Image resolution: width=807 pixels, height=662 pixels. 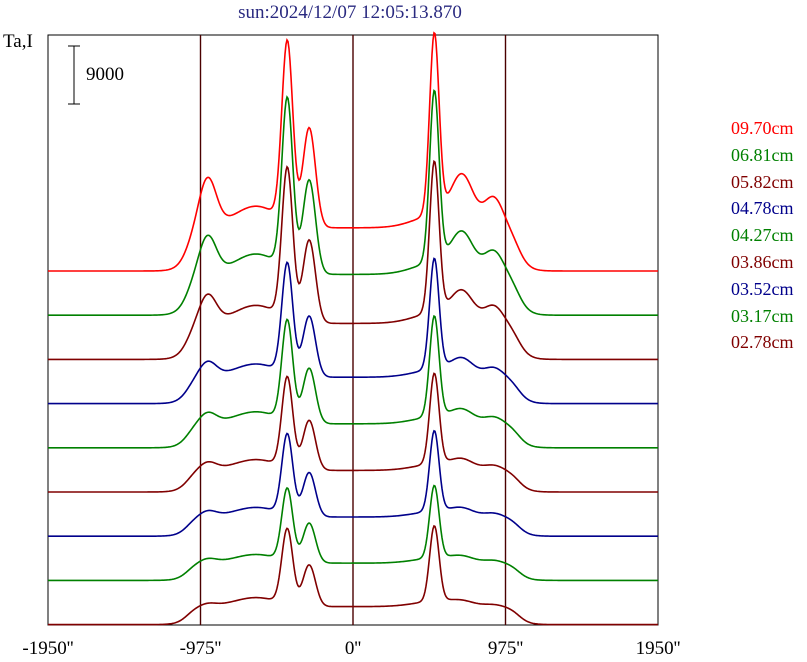 What do you see at coordinates (762, 315) in the screenshot?
I see `legend-entry: 03.17cm` at bounding box center [762, 315].